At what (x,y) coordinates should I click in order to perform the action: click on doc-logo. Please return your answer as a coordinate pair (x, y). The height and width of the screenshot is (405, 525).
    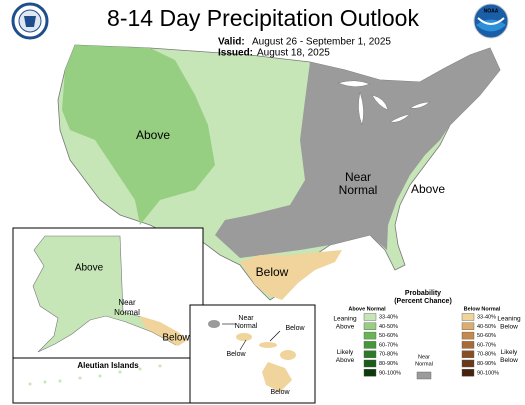
    Looking at the image, I should click on (30, 21).